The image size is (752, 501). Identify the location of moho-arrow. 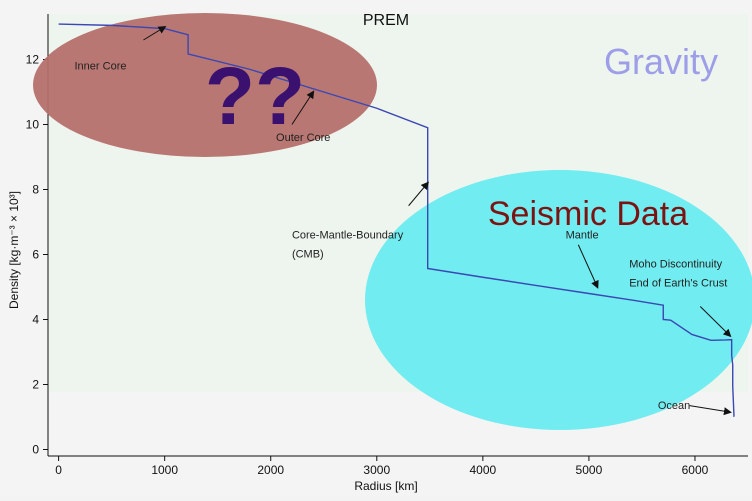
(715, 322).